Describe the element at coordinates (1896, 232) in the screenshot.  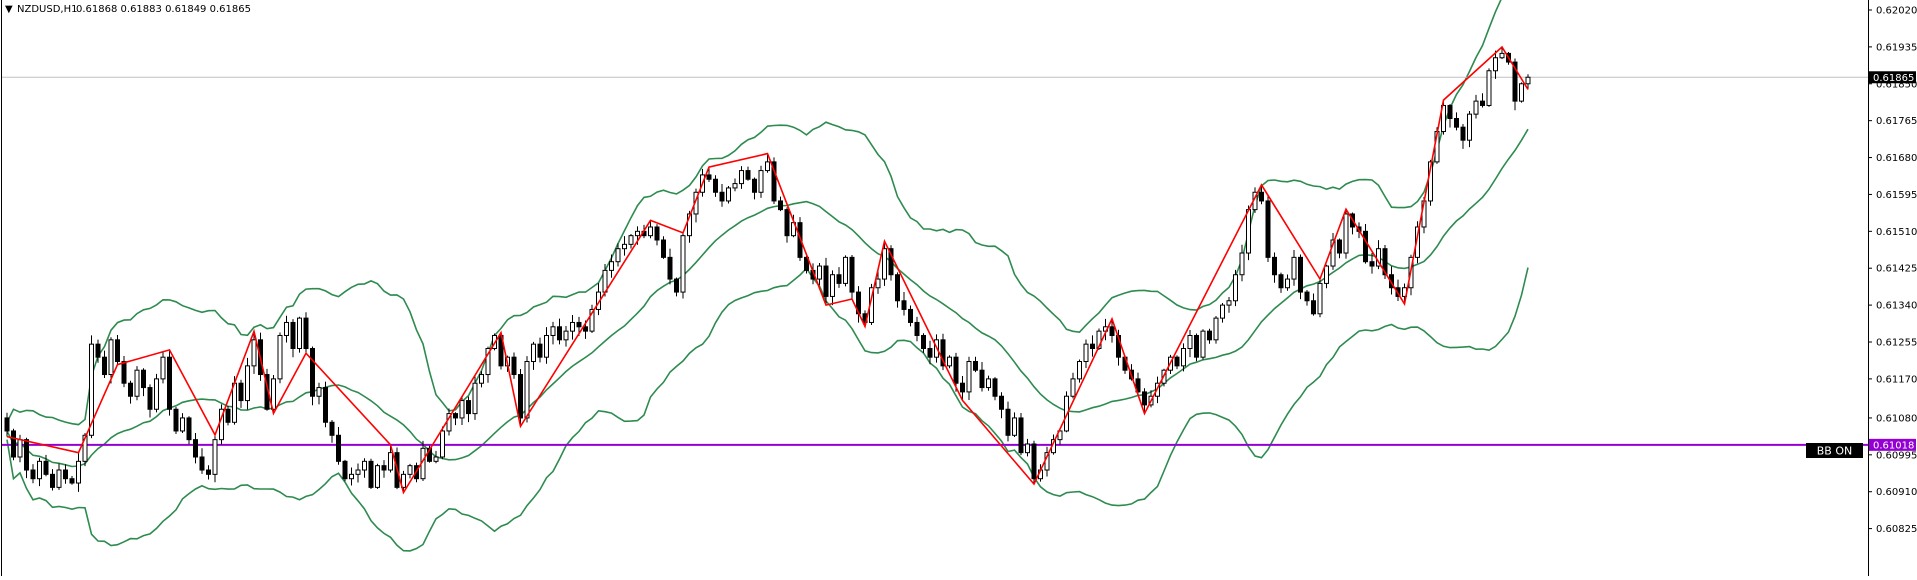
I see `price-tick-label: 0.61510` at that location.